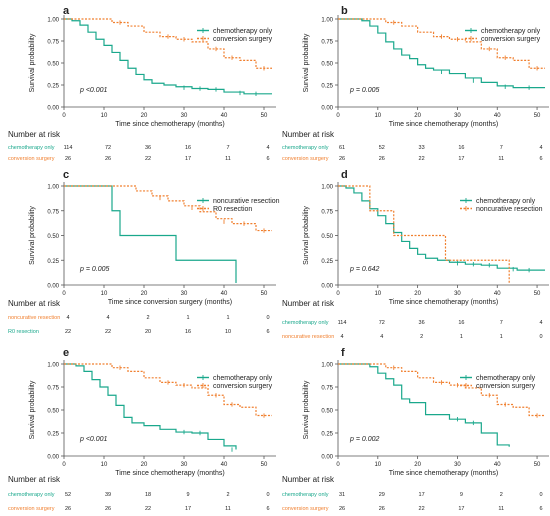 The width and height of the screenshot is (550, 516). Describe the element at coordinates (267, 318) in the screenshot. I see `risk-value: 0` at that location.